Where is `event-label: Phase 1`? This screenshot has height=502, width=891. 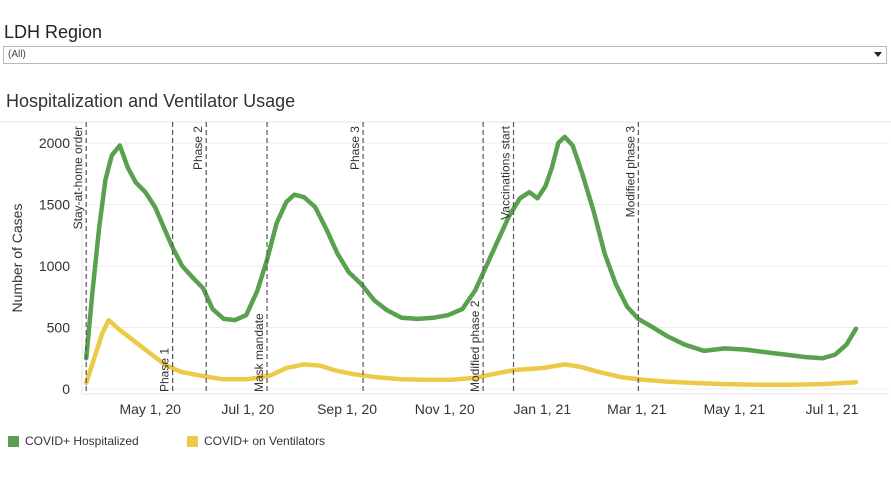
event-label: Phase 1 is located at coordinates (165, 370).